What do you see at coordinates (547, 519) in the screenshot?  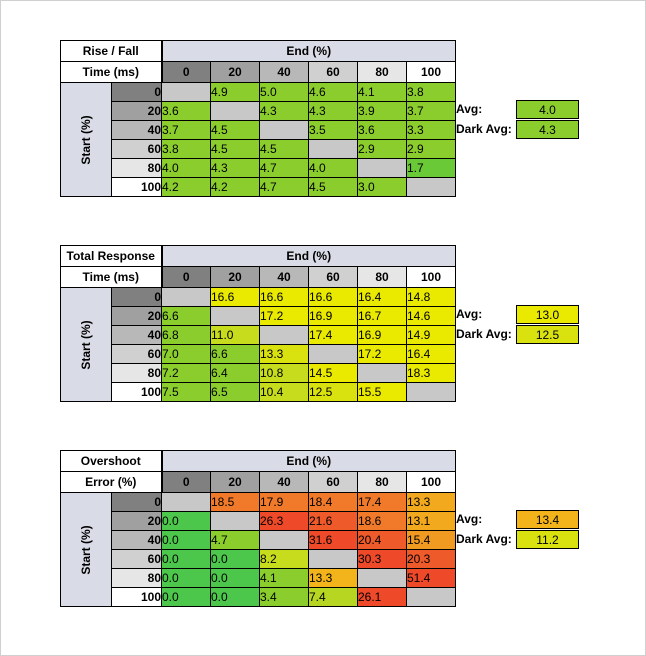 I see `avg-value: 13.4` at bounding box center [547, 519].